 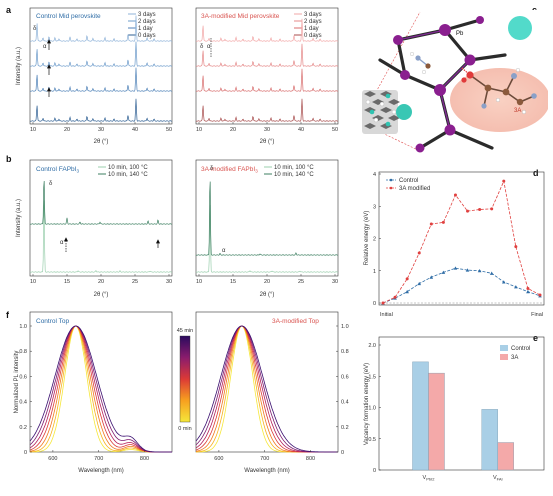 What do you see at coordinates (374, 272) in the screenshot?
I see `y-tick-label: 1` at bounding box center [374, 272].